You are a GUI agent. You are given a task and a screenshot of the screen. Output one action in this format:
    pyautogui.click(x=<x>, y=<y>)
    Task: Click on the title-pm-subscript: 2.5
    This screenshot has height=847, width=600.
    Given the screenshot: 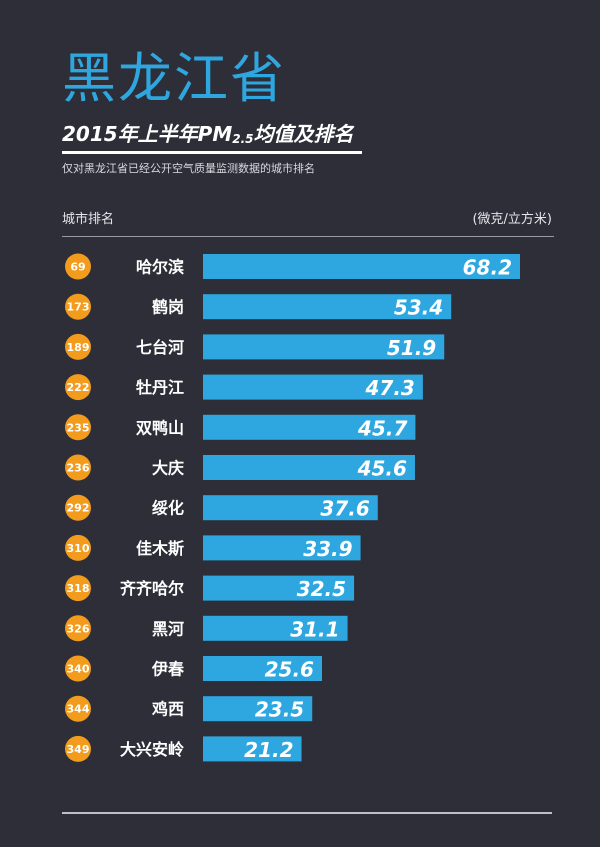 What is the action you would take?
    pyautogui.click(x=243, y=139)
    